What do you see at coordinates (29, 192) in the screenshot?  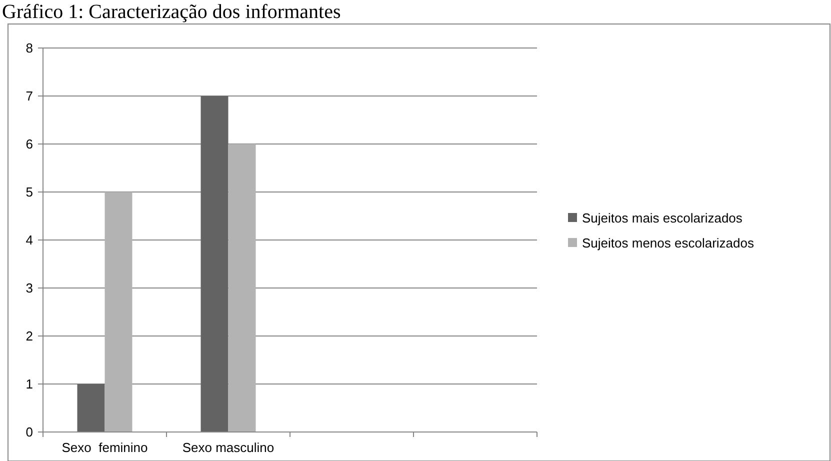 I see `y-tick-label: 5` at bounding box center [29, 192].